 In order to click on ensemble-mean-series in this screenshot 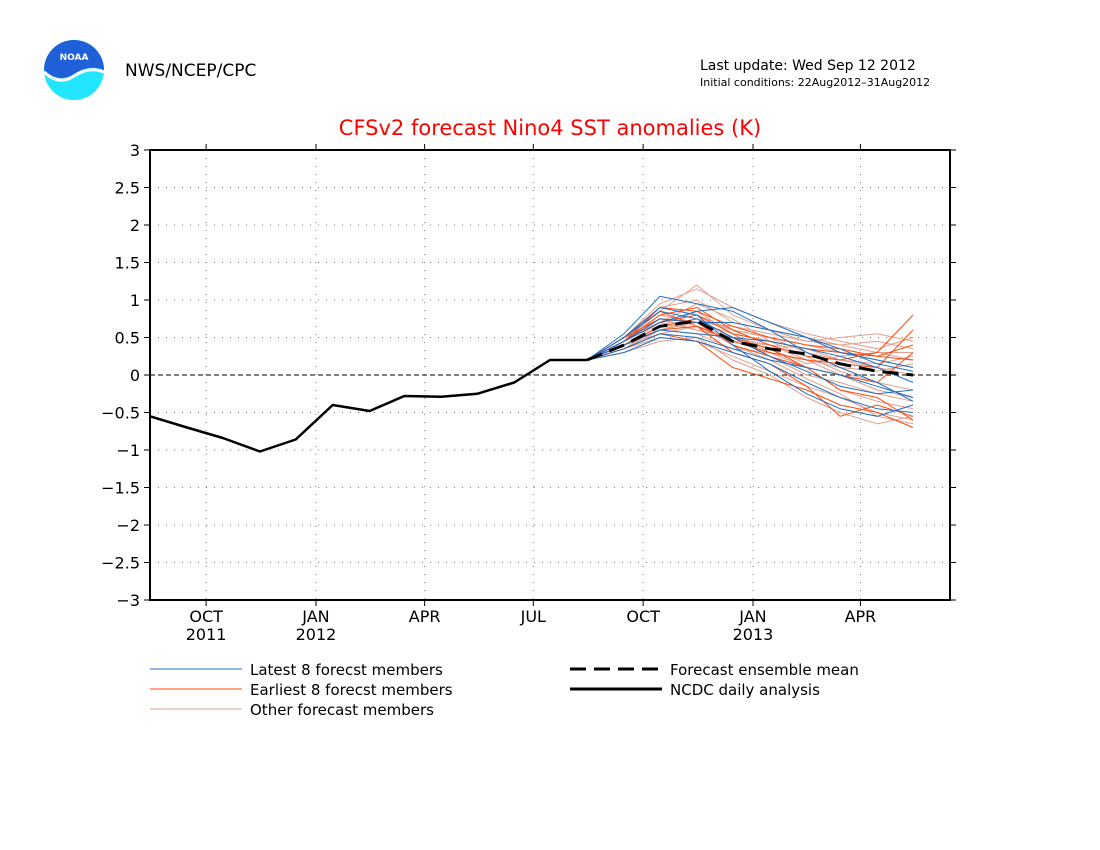, I will do `click(750, 348)`.